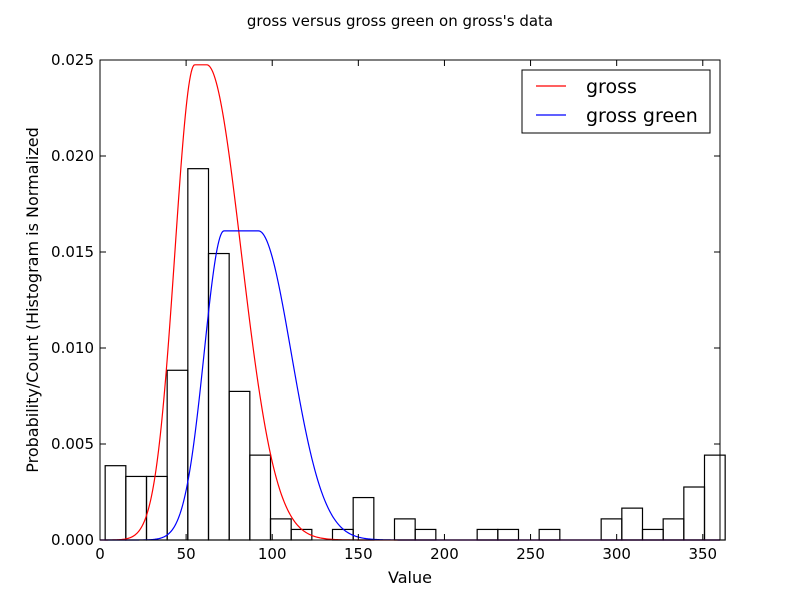 This screenshot has width=800, height=604. What do you see at coordinates (272, 554) in the screenshot?
I see `x-tick-label: 100` at bounding box center [272, 554].